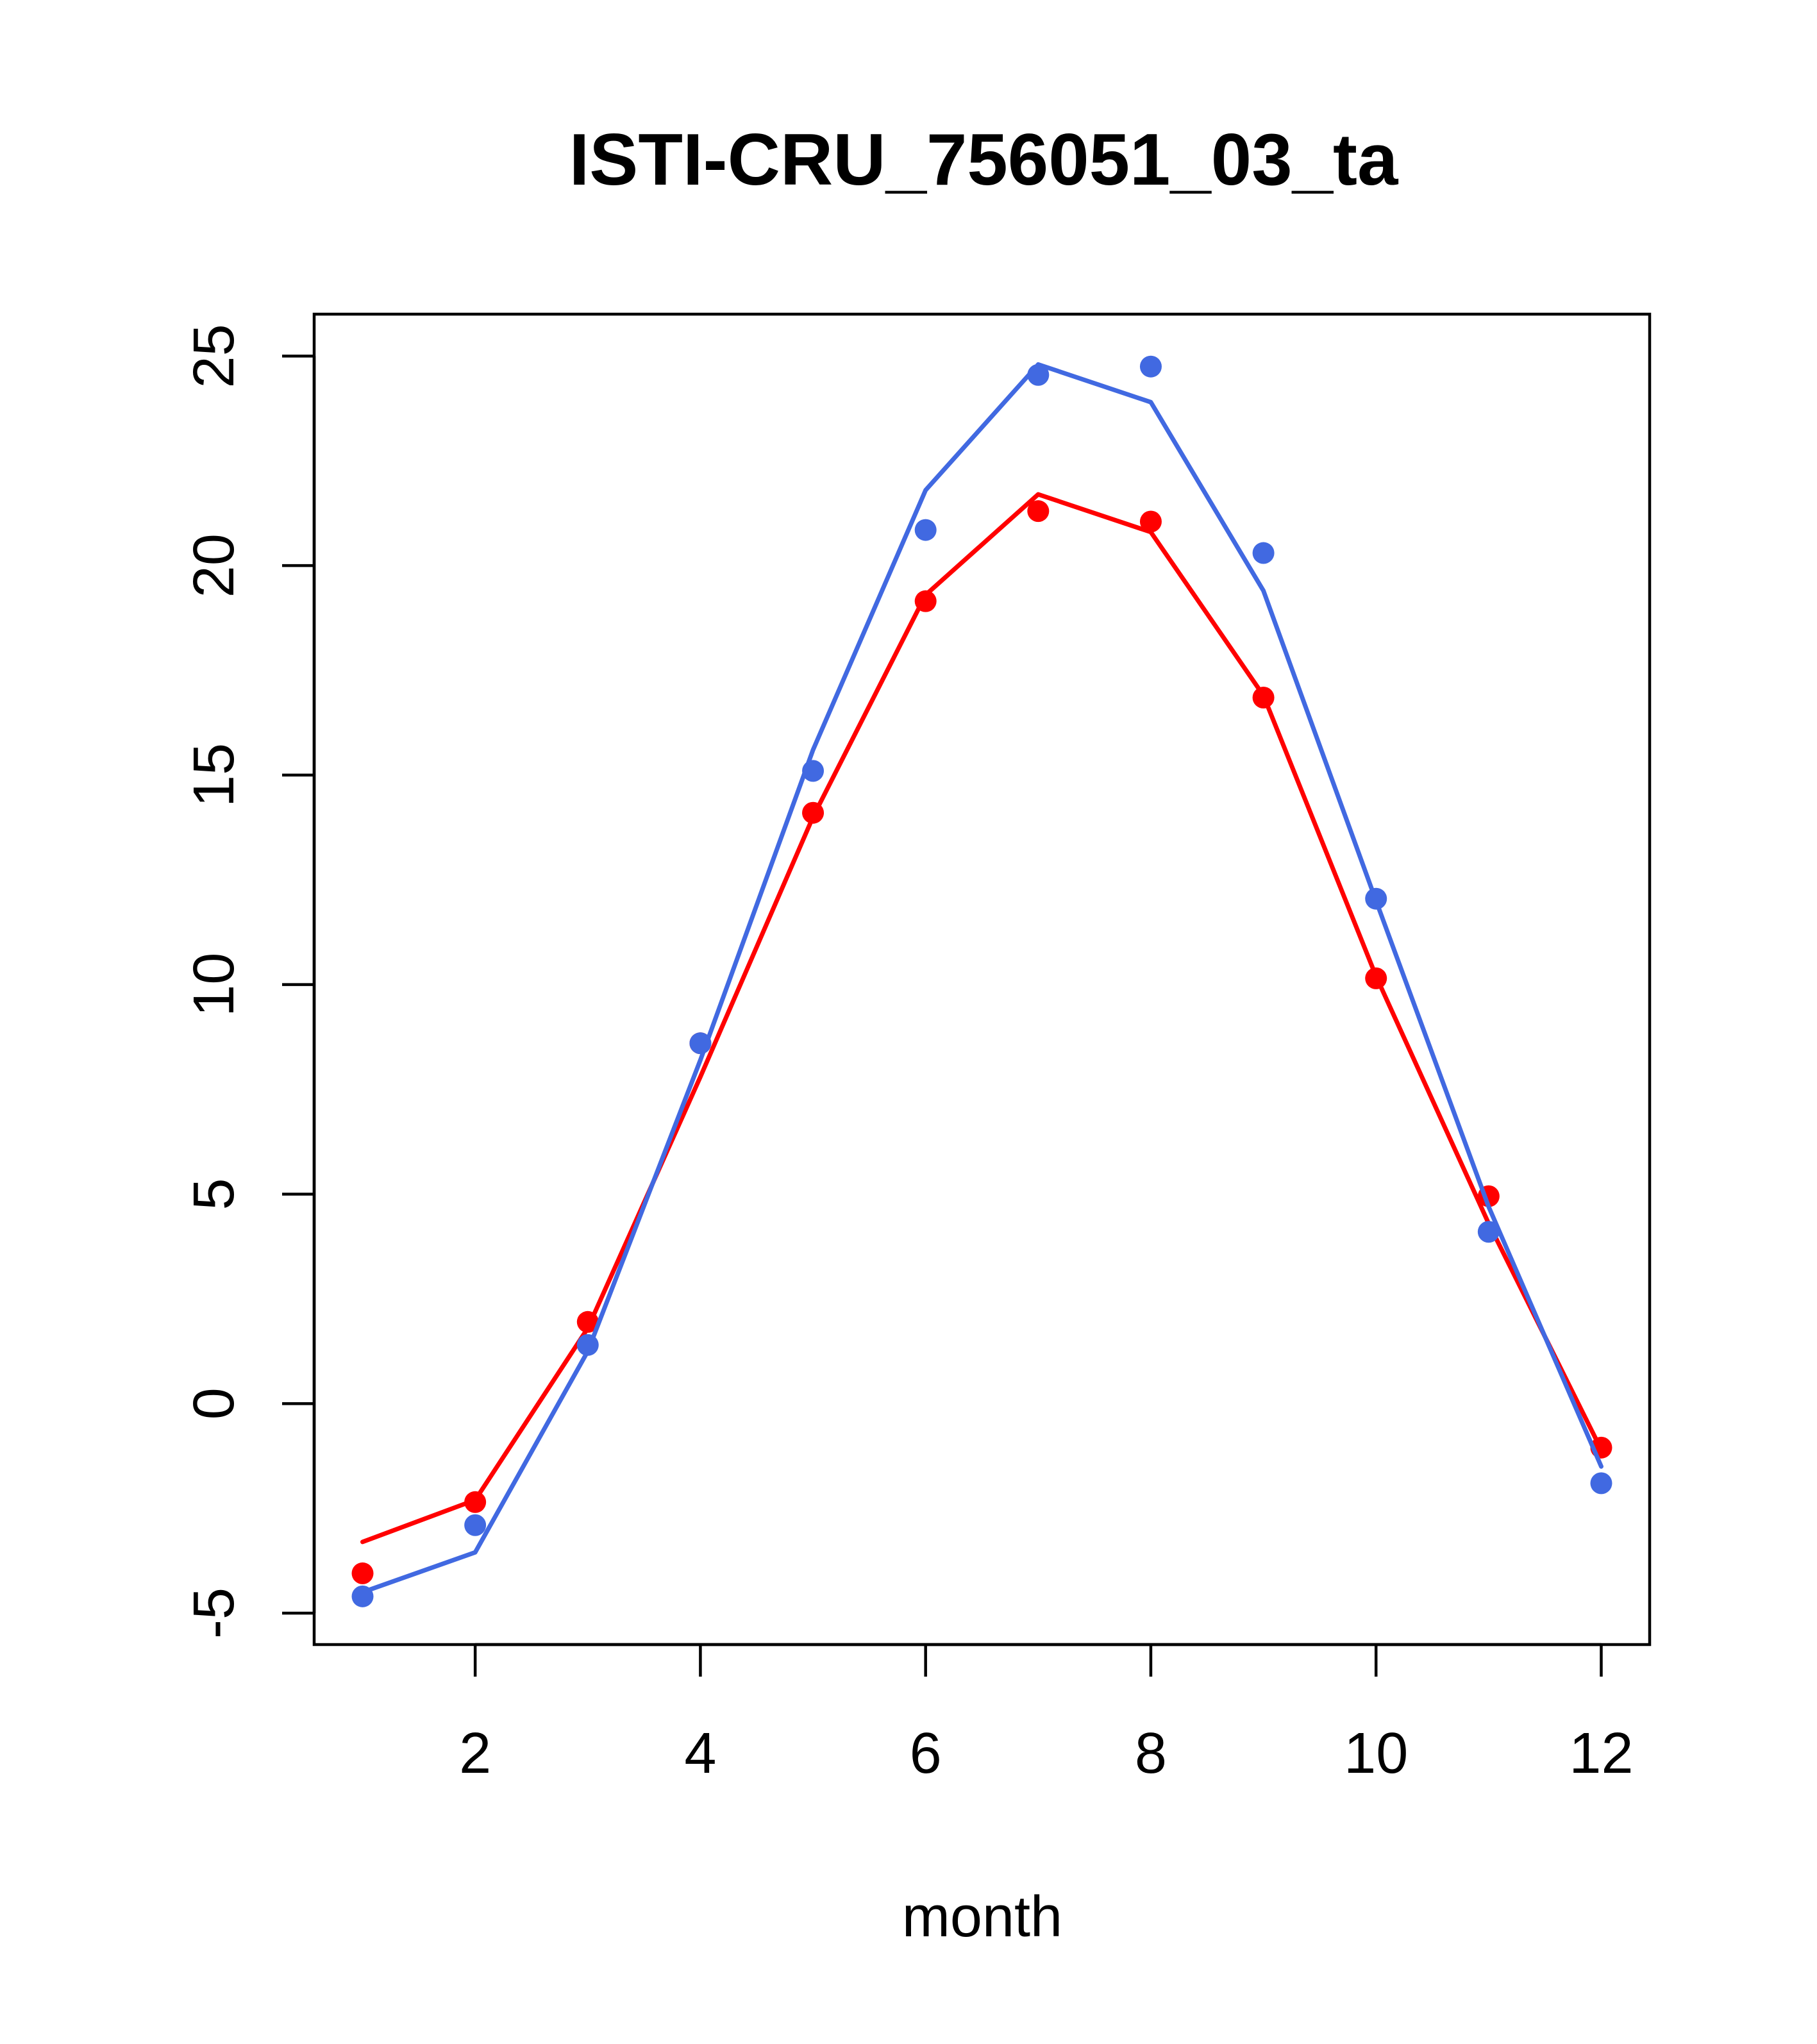  Describe the element at coordinates (926, 1753) in the screenshot. I see `x-tick-label: 6` at that location.